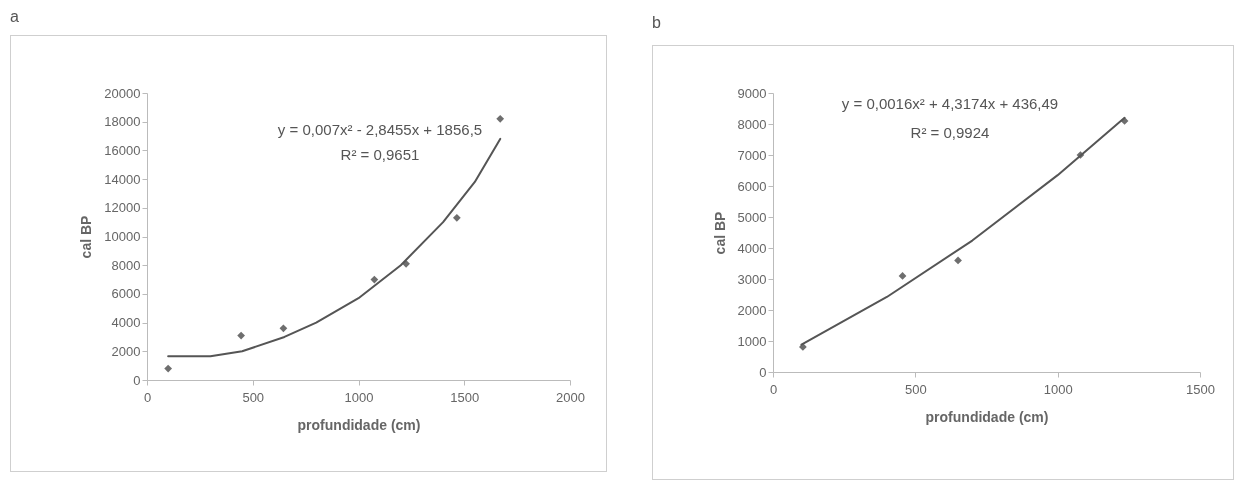 The height and width of the screenshot is (482, 1237). What do you see at coordinates (122, 208) in the screenshot?
I see `y-tick-label: 12000` at bounding box center [122, 208].